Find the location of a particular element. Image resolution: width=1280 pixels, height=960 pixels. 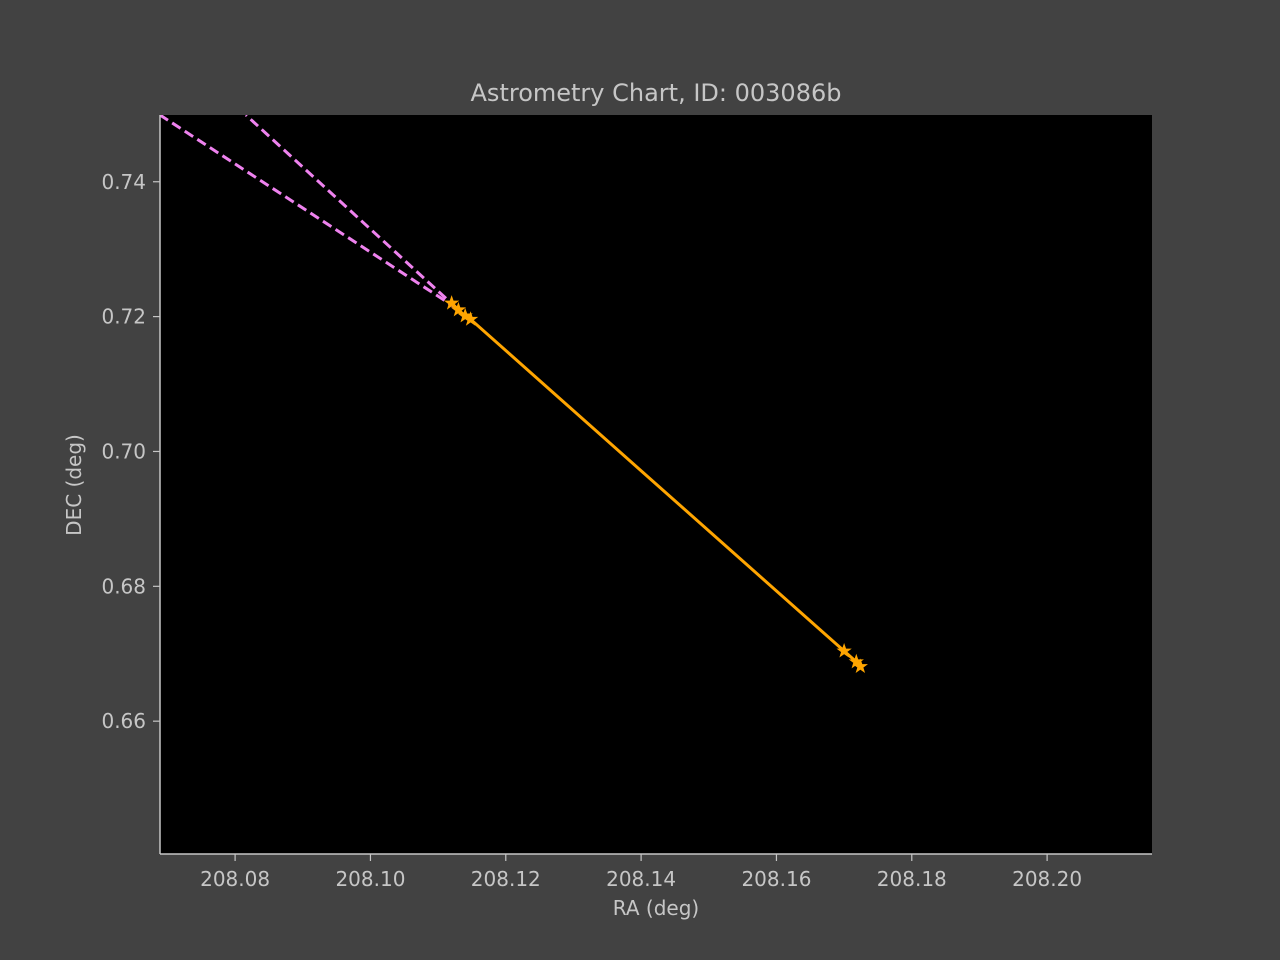

x-tick-label: 208.08 is located at coordinates (235, 879).